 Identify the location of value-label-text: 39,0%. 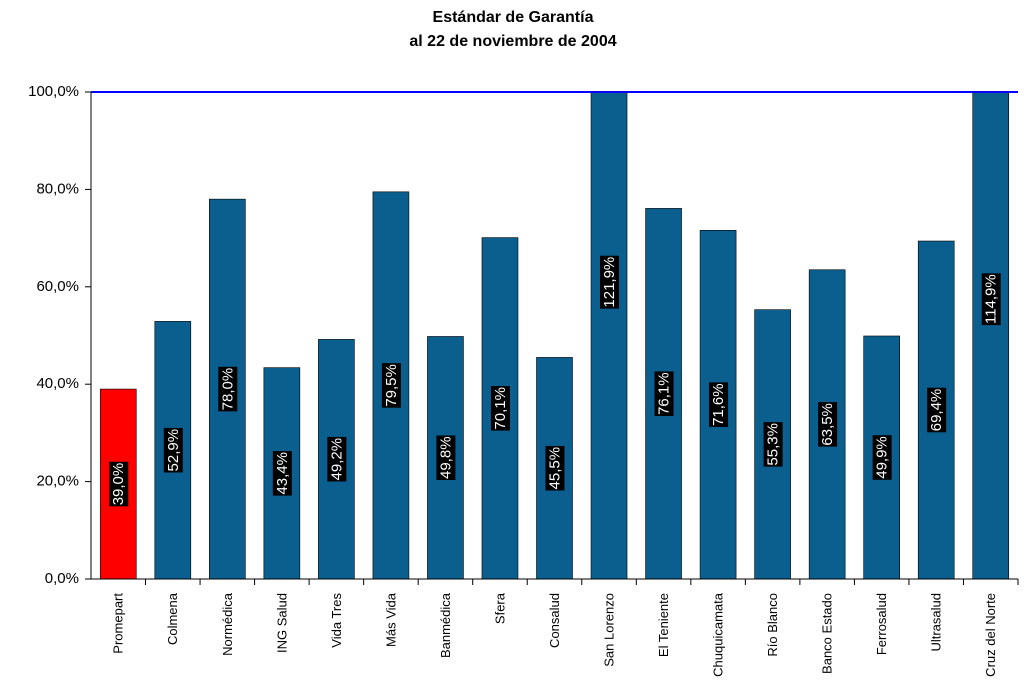
(118, 484).